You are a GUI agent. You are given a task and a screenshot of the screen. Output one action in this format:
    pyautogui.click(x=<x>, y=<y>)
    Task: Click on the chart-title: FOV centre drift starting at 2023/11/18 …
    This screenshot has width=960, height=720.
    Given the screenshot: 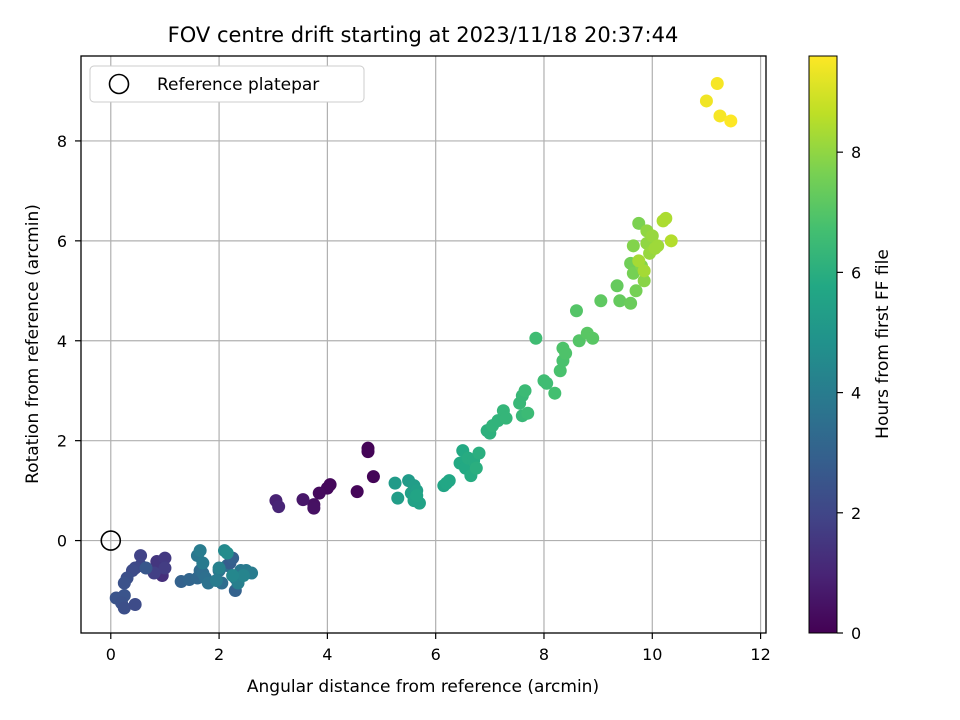 What is the action you would take?
    pyautogui.click(x=423, y=35)
    